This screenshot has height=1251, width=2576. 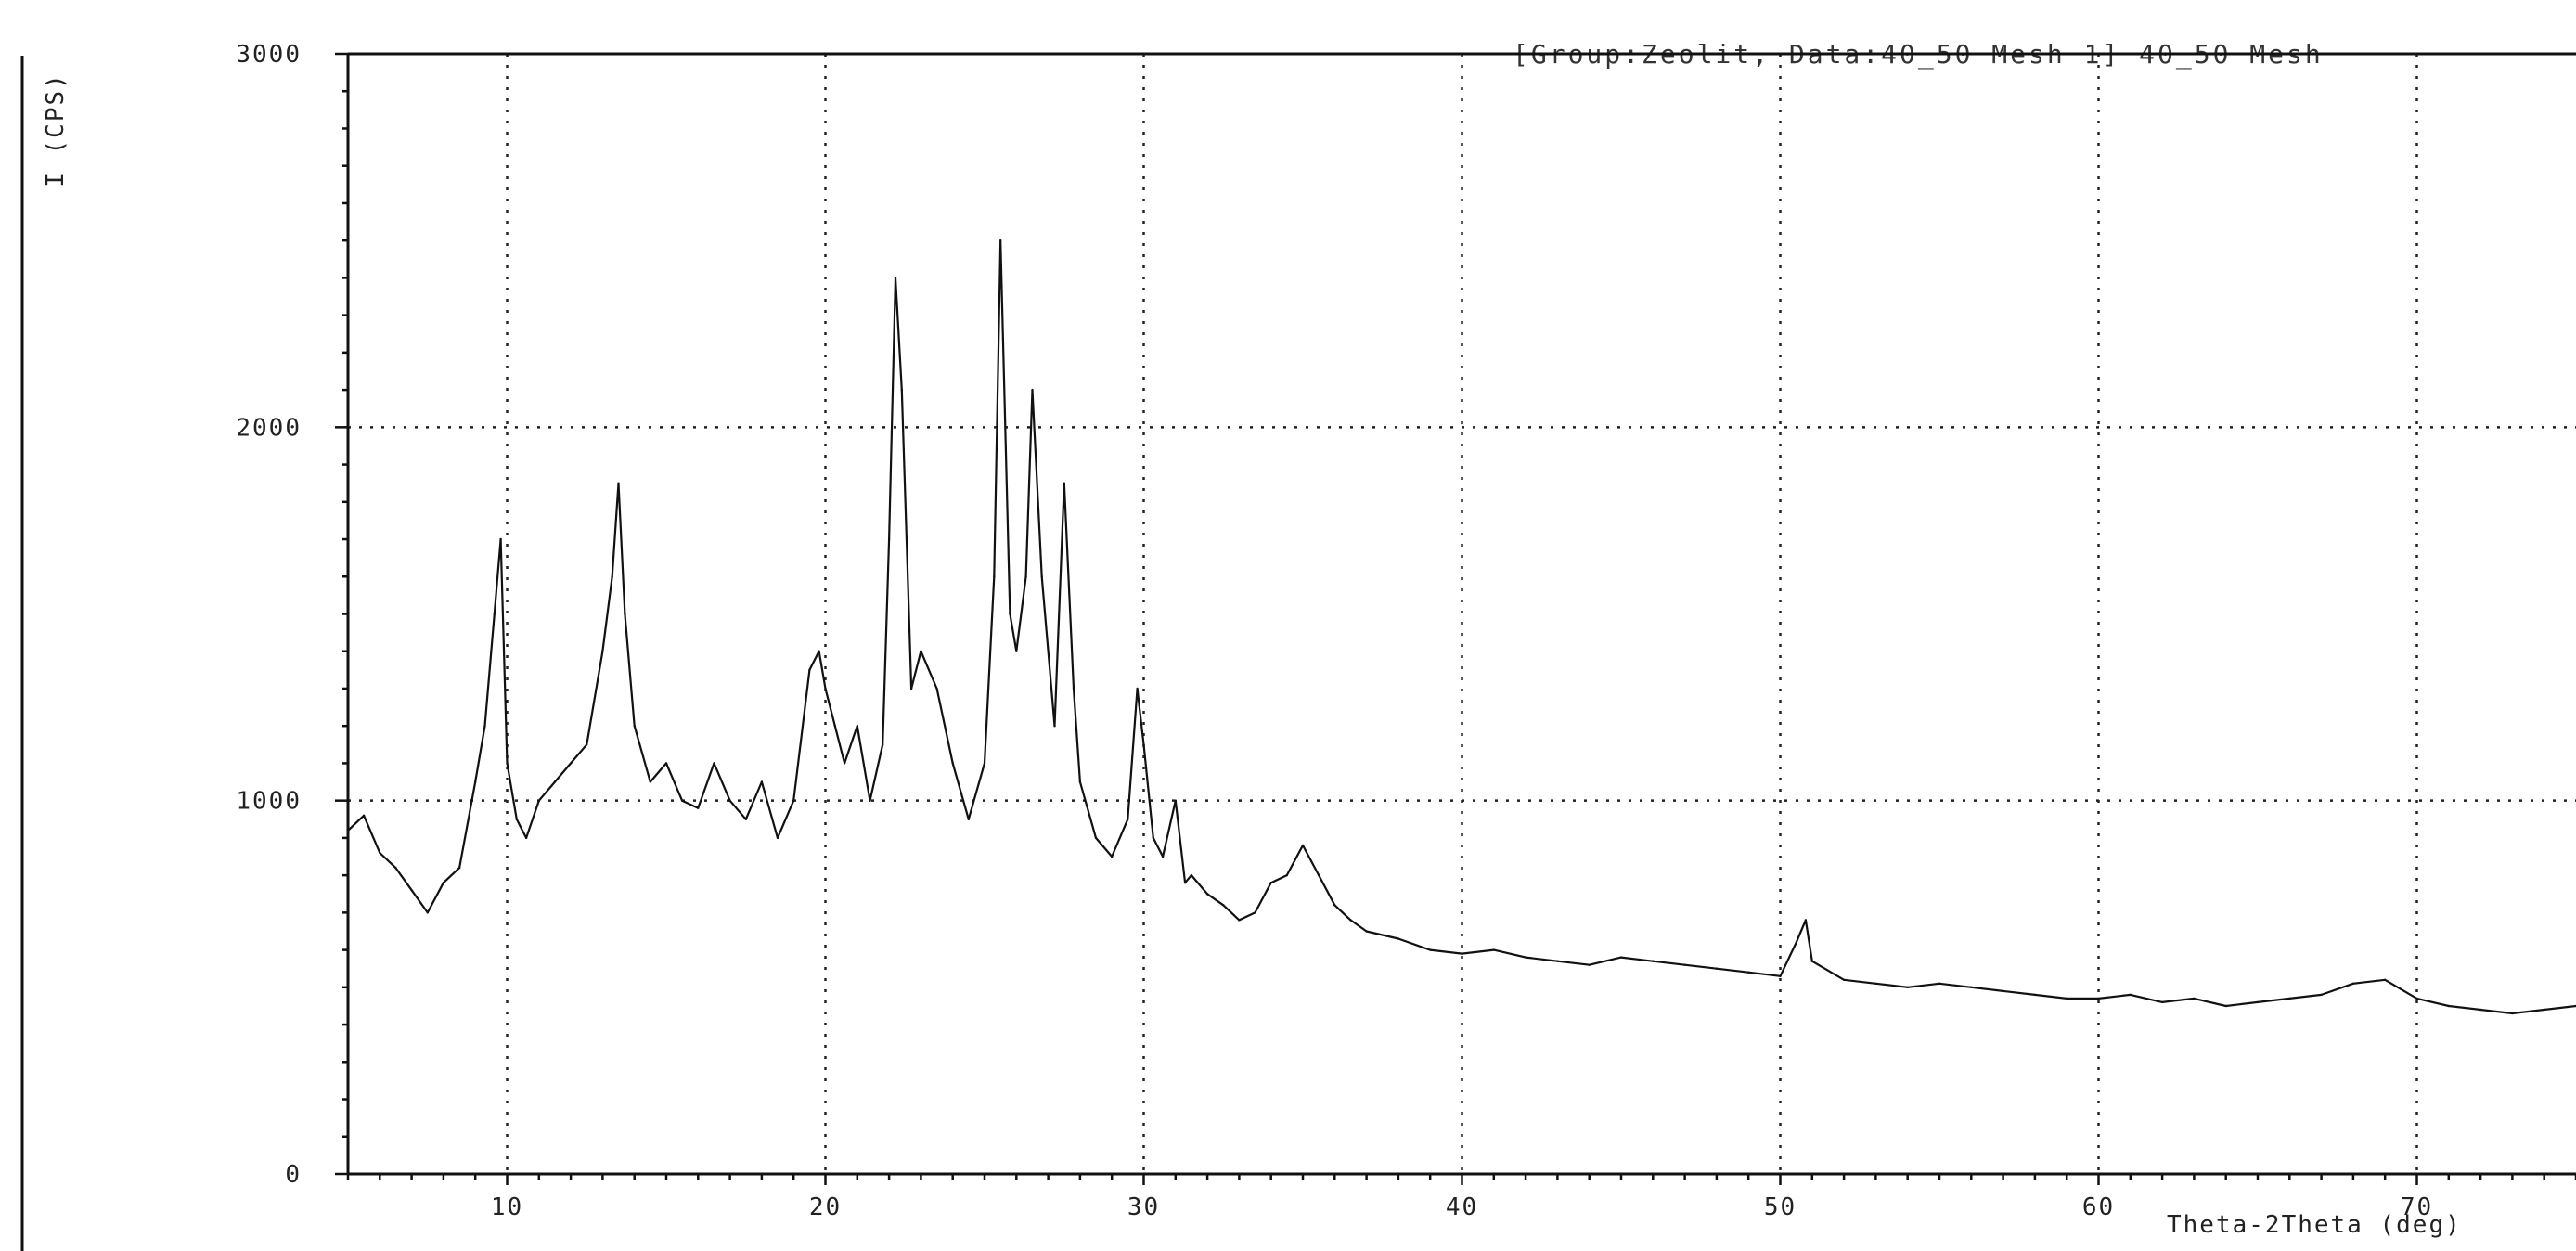 What do you see at coordinates (1462, 1207) in the screenshot?
I see `x-tick-label: 40` at bounding box center [1462, 1207].